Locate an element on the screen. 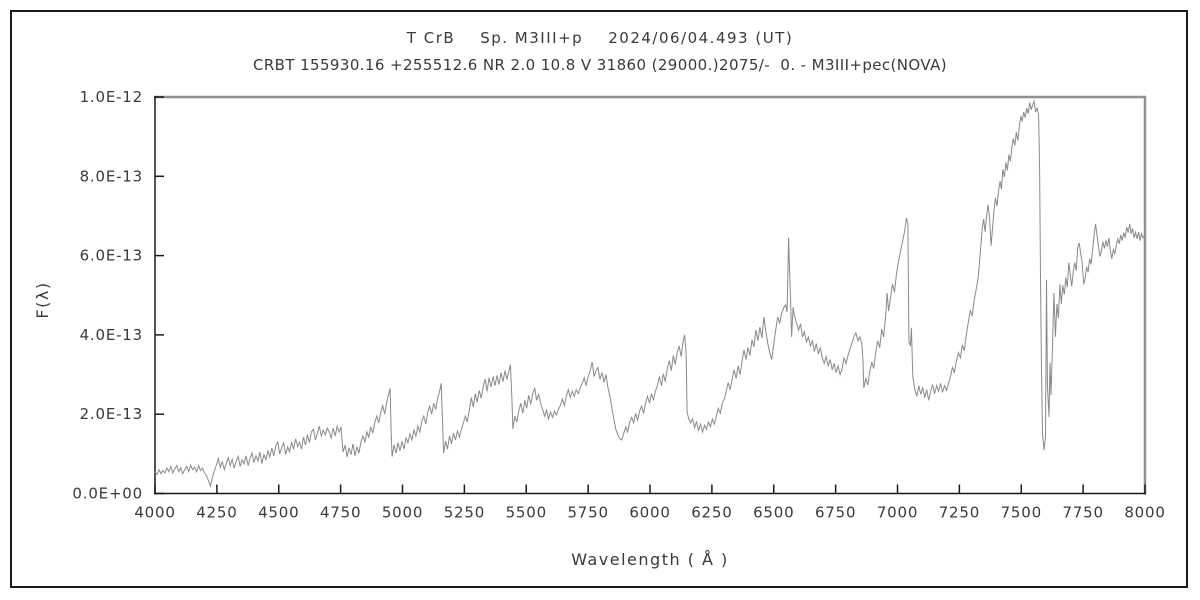 This screenshot has width=1200, height=600. chart-title-line1: T CrB Sp. M3III+p 2024/06/04.493 (UT) is located at coordinates (600, 38).